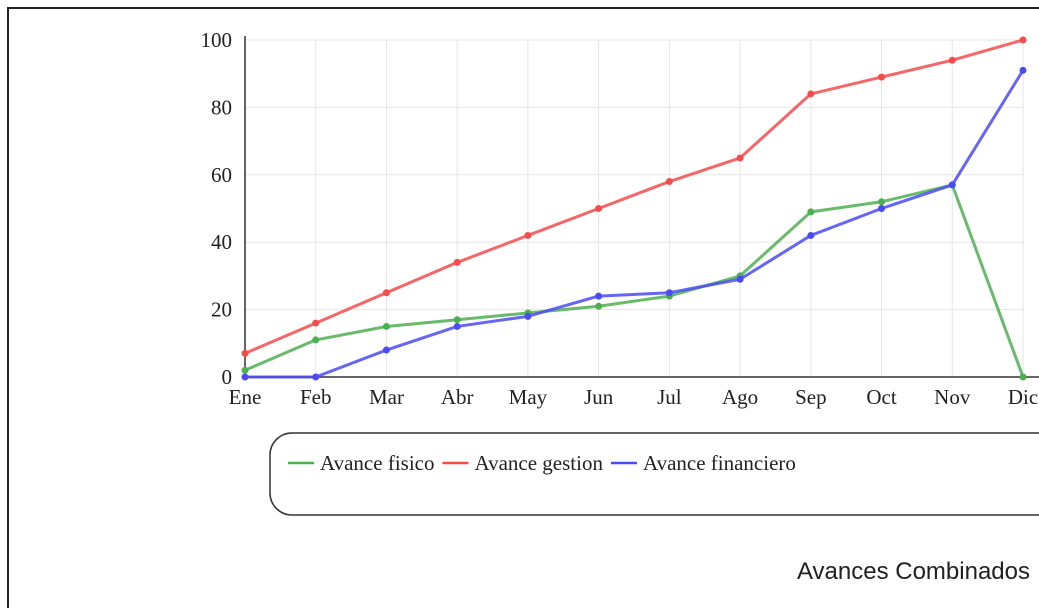 Image resolution: width=1039 pixels, height=608 pixels. Describe the element at coordinates (245, 397) in the screenshot. I see `x-tick-label: Ene` at that location.